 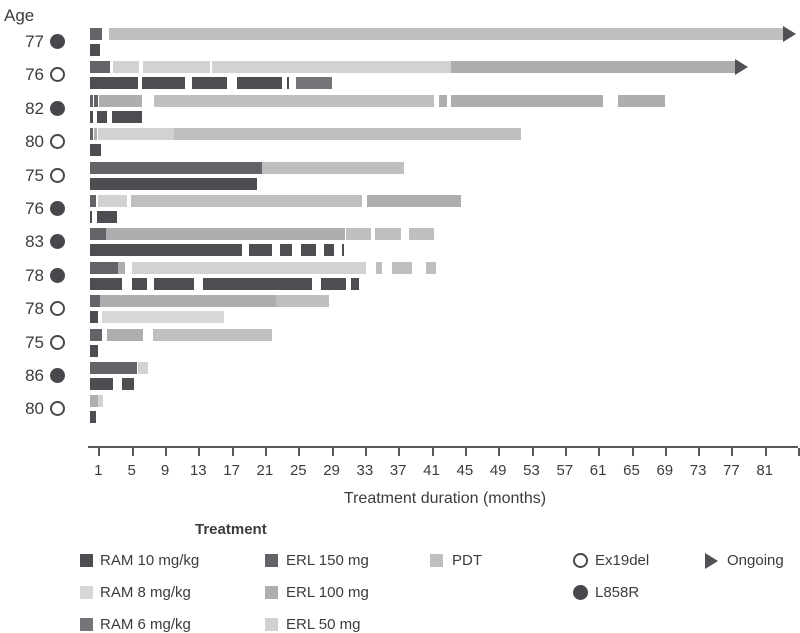 I want to click on age-value: 75, so click(x=34, y=175).